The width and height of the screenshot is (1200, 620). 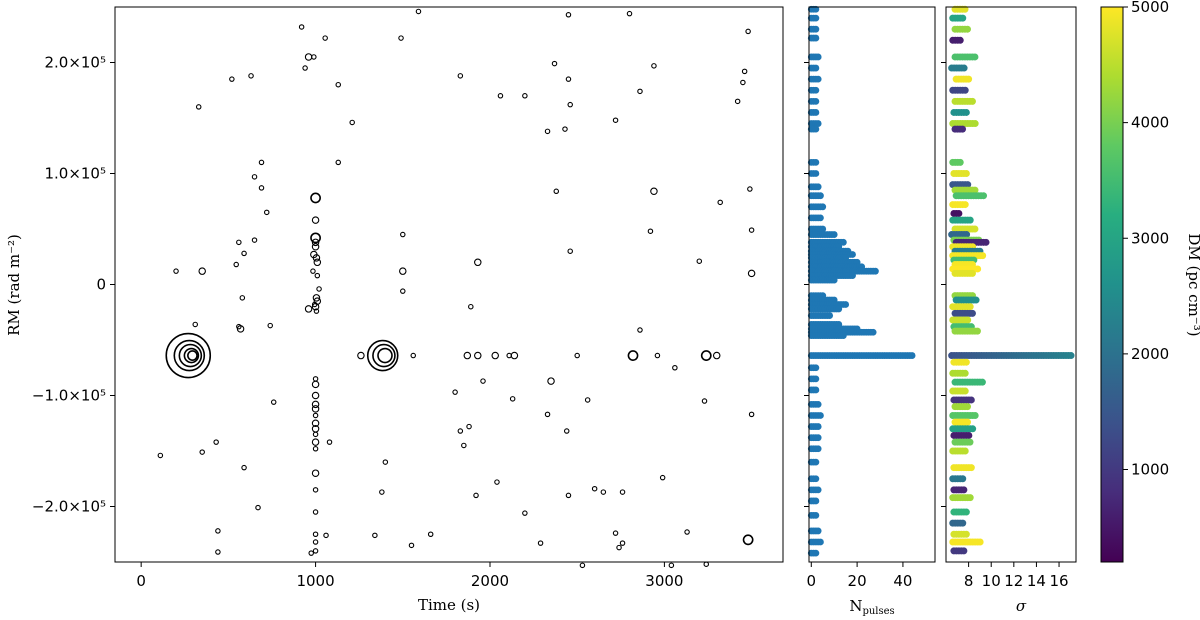 I want to click on y-tick-label: 0, so click(x=101, y=285).